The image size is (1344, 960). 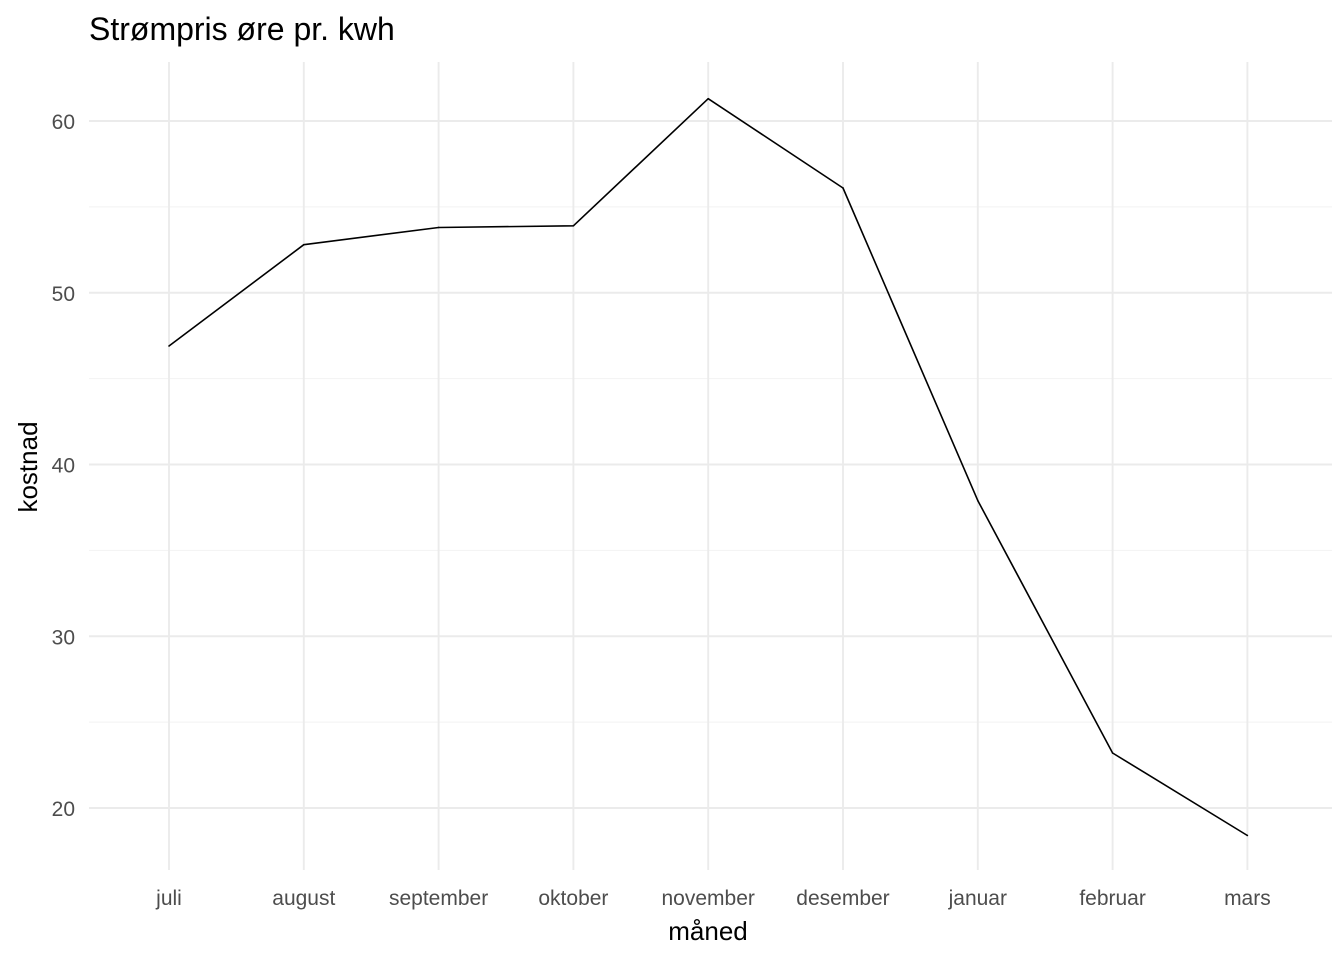 What do you see at coordinates (708, 931) in the screenshot?
I see `x-axis-title: måned` at bounding box center [708, 931].